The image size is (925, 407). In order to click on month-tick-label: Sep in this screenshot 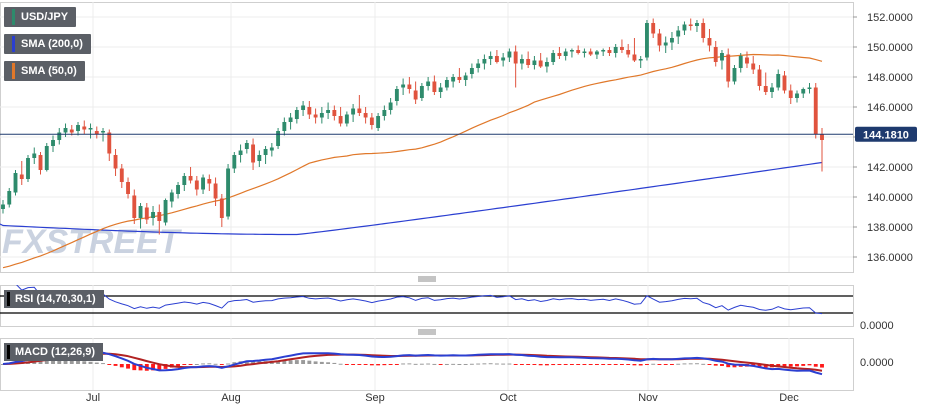, I will do `click(375, 398)`.